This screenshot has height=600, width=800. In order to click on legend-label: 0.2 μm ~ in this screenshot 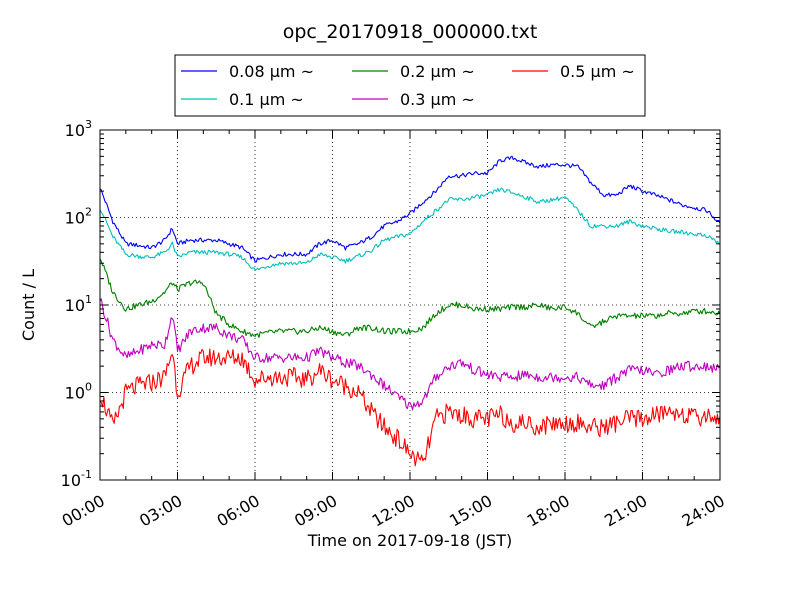, I will do `click(437, 71)`.